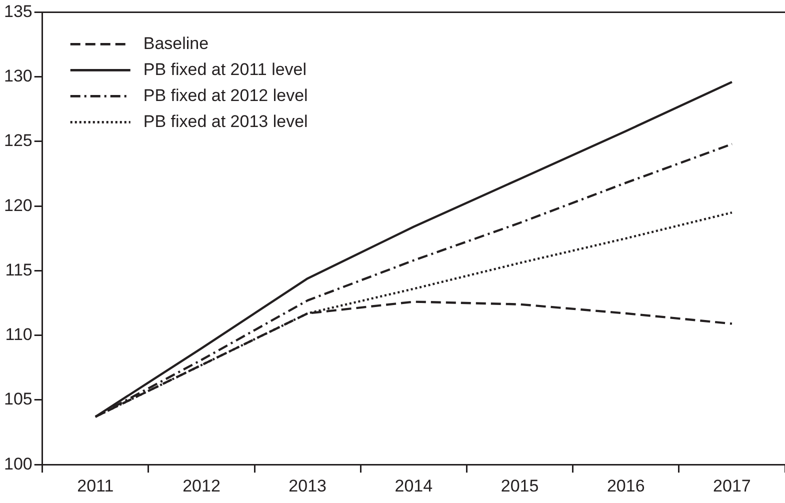 This screenshot has width=785, height=503. What do you see at coordinates (95, 486) in the screenshot?
I see `x-tick-label: 2011` at bounding box center [95, 486].